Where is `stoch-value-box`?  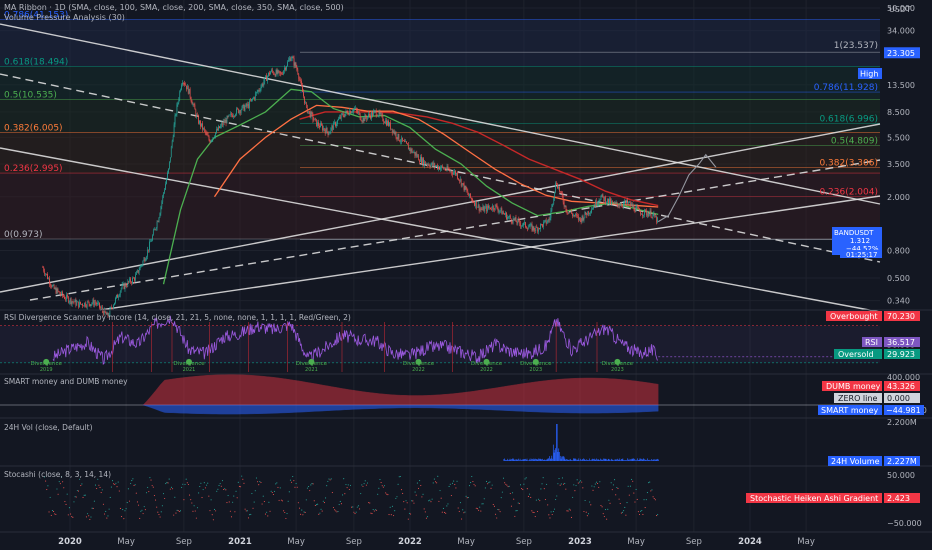
stoch-value-box is located at coordinates (902, 498).